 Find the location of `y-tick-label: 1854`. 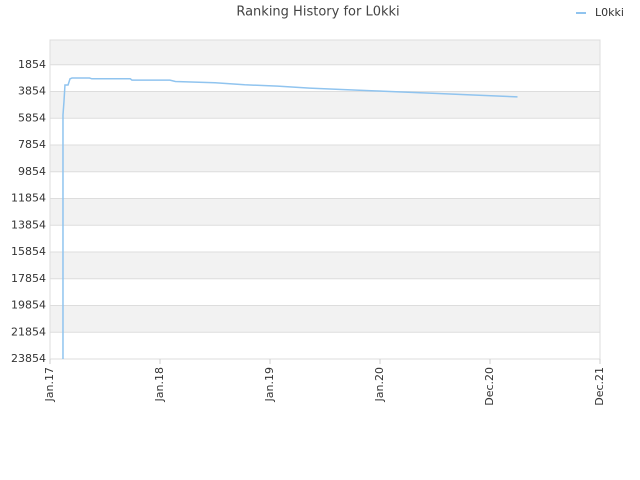

y-tick-label: 1854 is located at coordinates (32, 64).